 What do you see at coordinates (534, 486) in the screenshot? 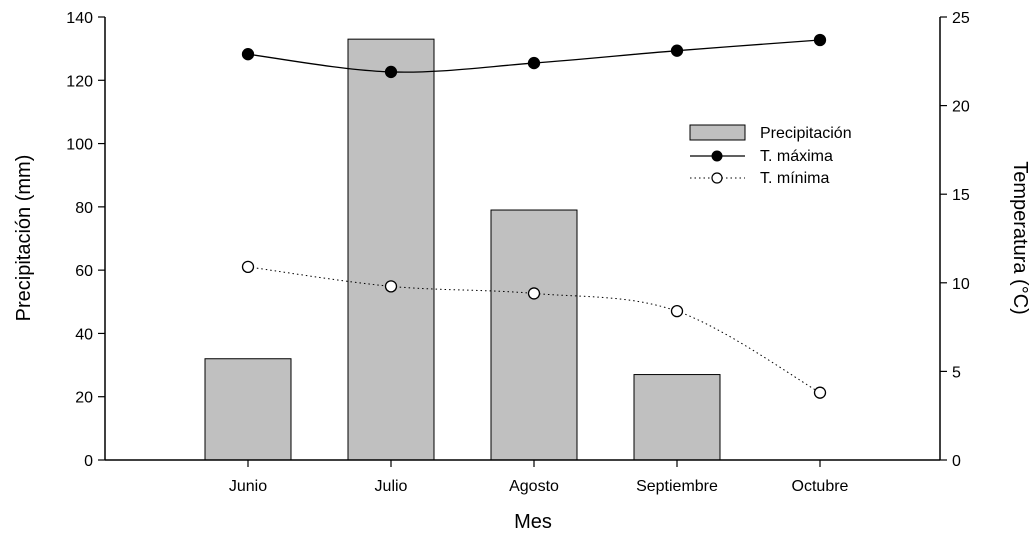
I see `x-tick-label-agosto: Agosto` at bounding box center [534, 486].